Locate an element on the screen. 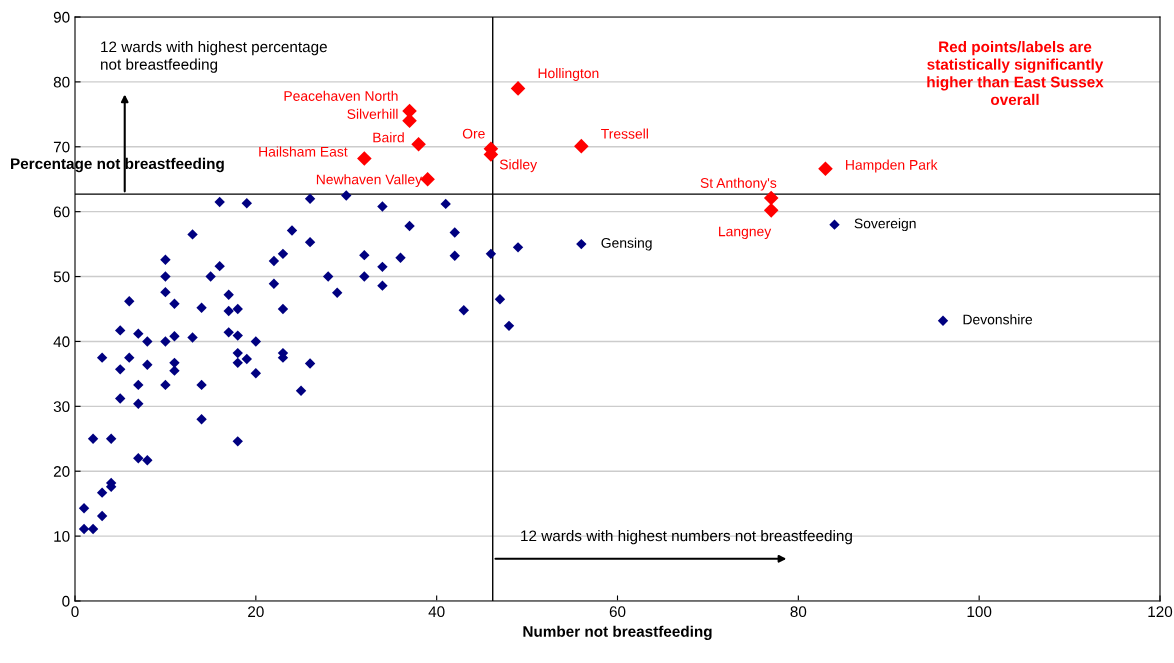 The width and height of the screenshot is (1174, 663). x-tick-label: 120 is located at coordinates (1160, 612).